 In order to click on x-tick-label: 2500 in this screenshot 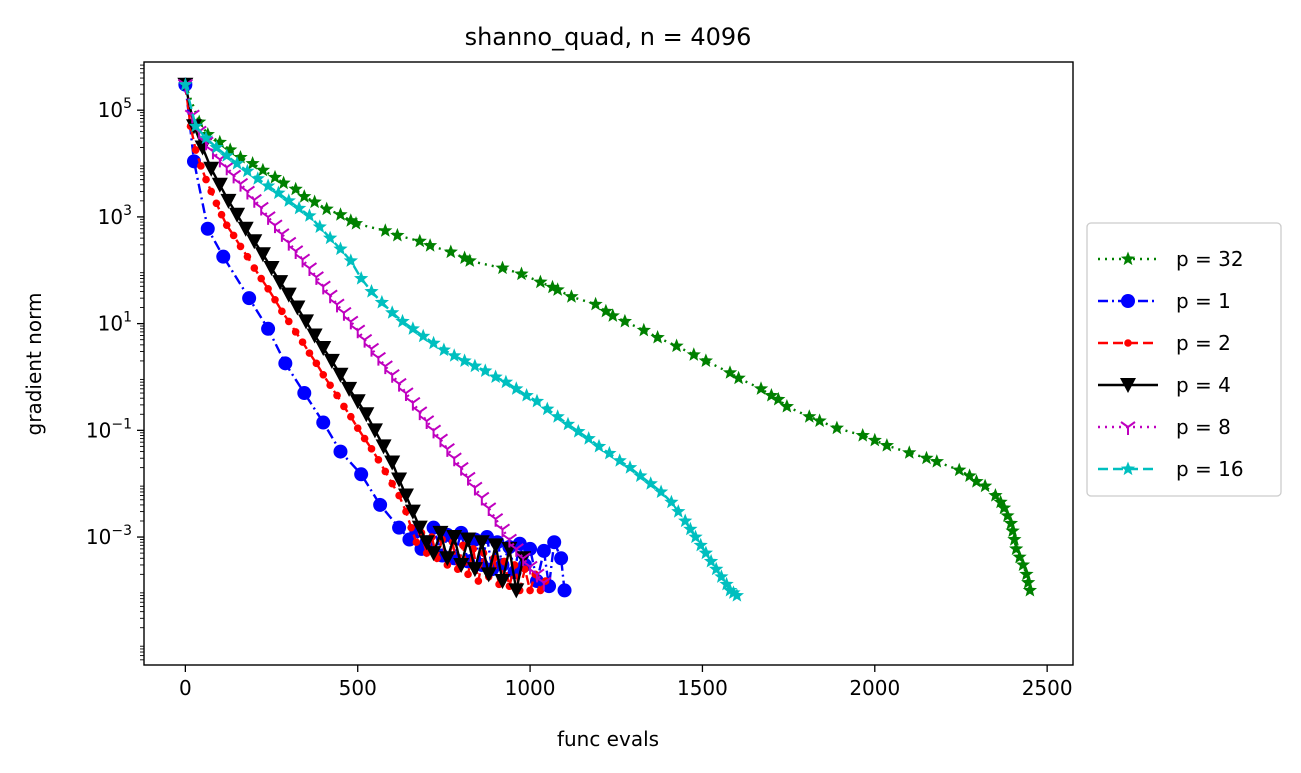, I will do `click(1047, 688)`.